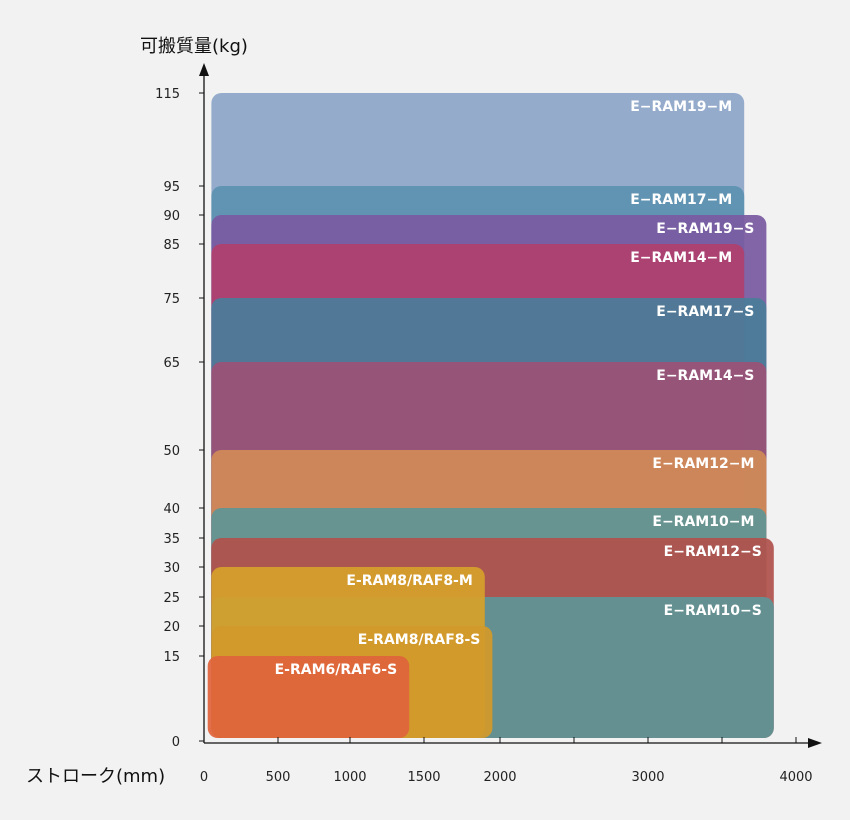  What do you see at coordinates (419, 640) in the screenshot?
I see `capacity-box-label-11: E-RAM8/RAF8-S` at bounding box center [419, 640].